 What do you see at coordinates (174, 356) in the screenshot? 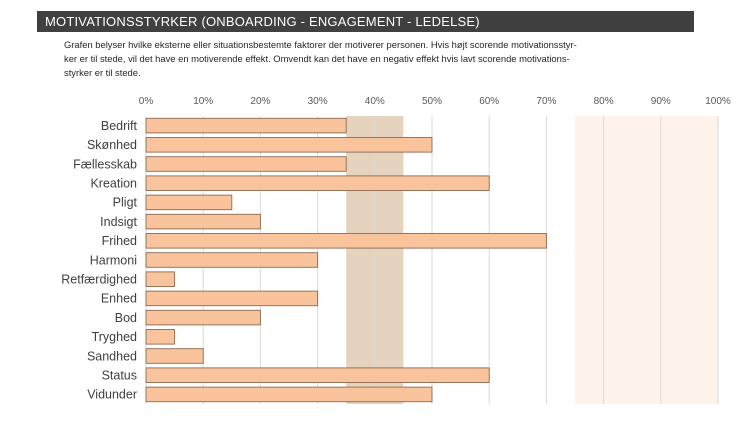
I see `bar-sandhed` at bounding box center [174, 356].